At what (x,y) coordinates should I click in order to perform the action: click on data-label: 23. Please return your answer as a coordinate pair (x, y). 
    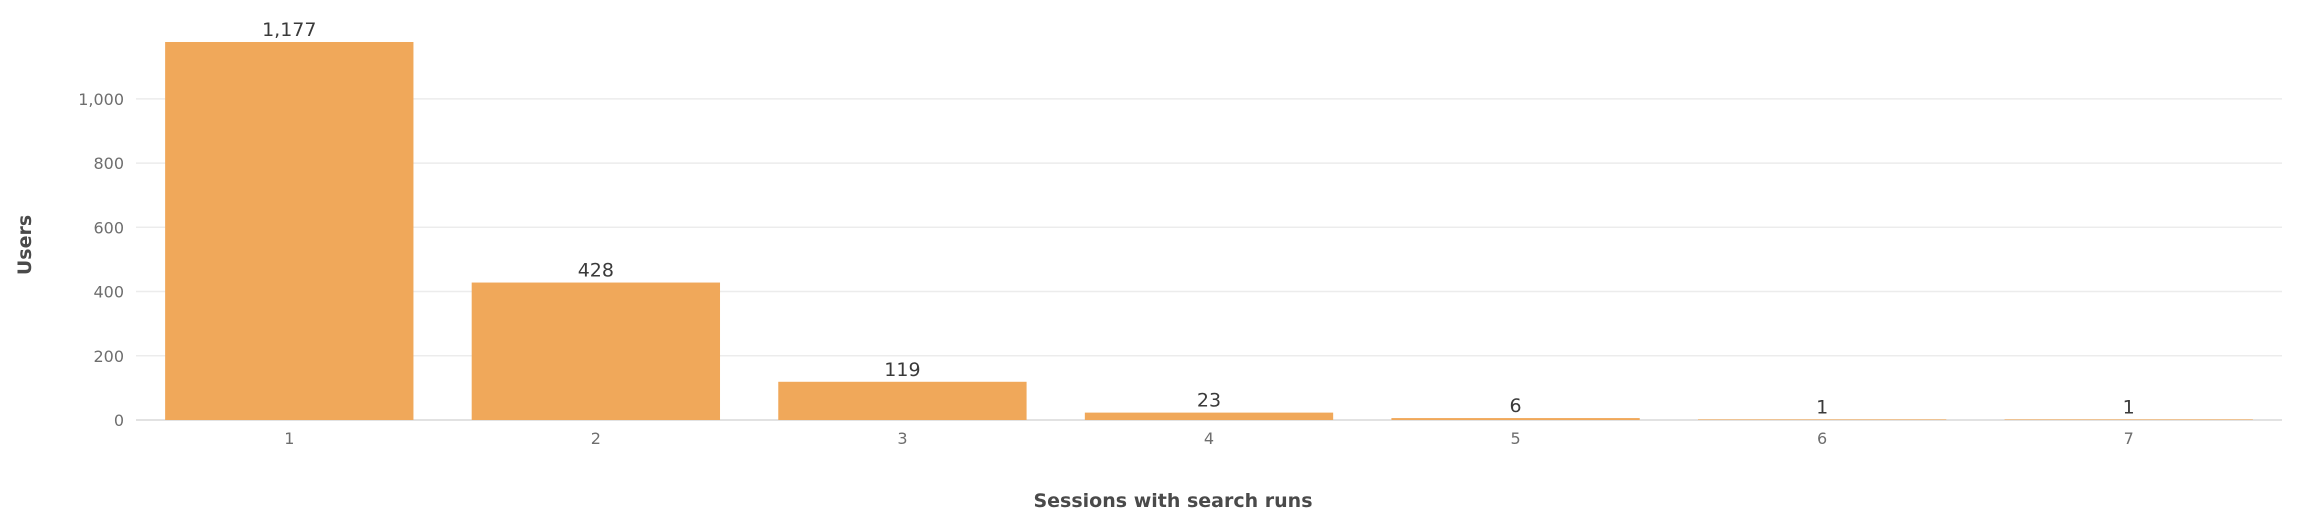
    Looking at the image, I should click on (1209, 401).